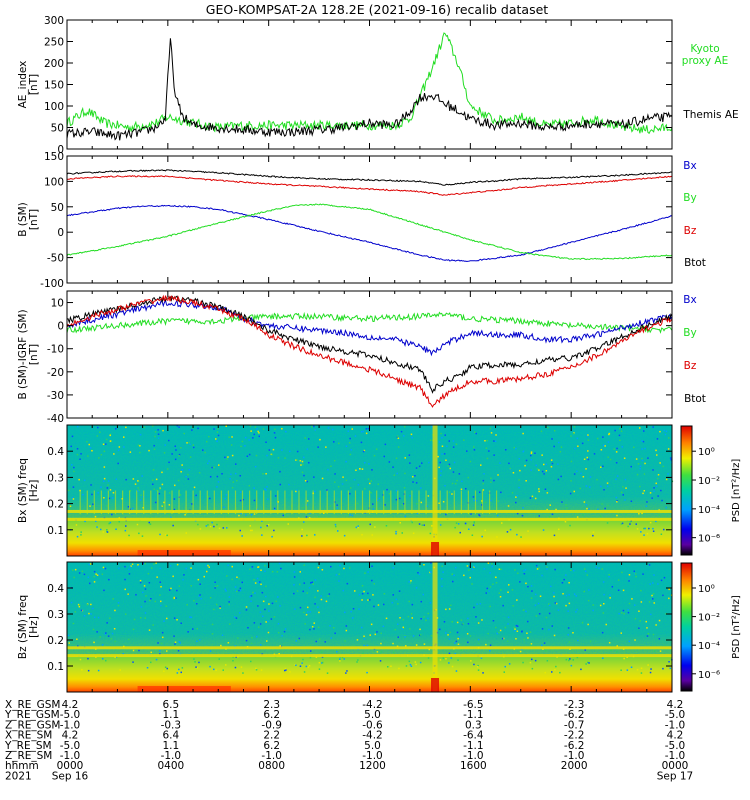  I want to click on series-line-bx, so click(369, 328).